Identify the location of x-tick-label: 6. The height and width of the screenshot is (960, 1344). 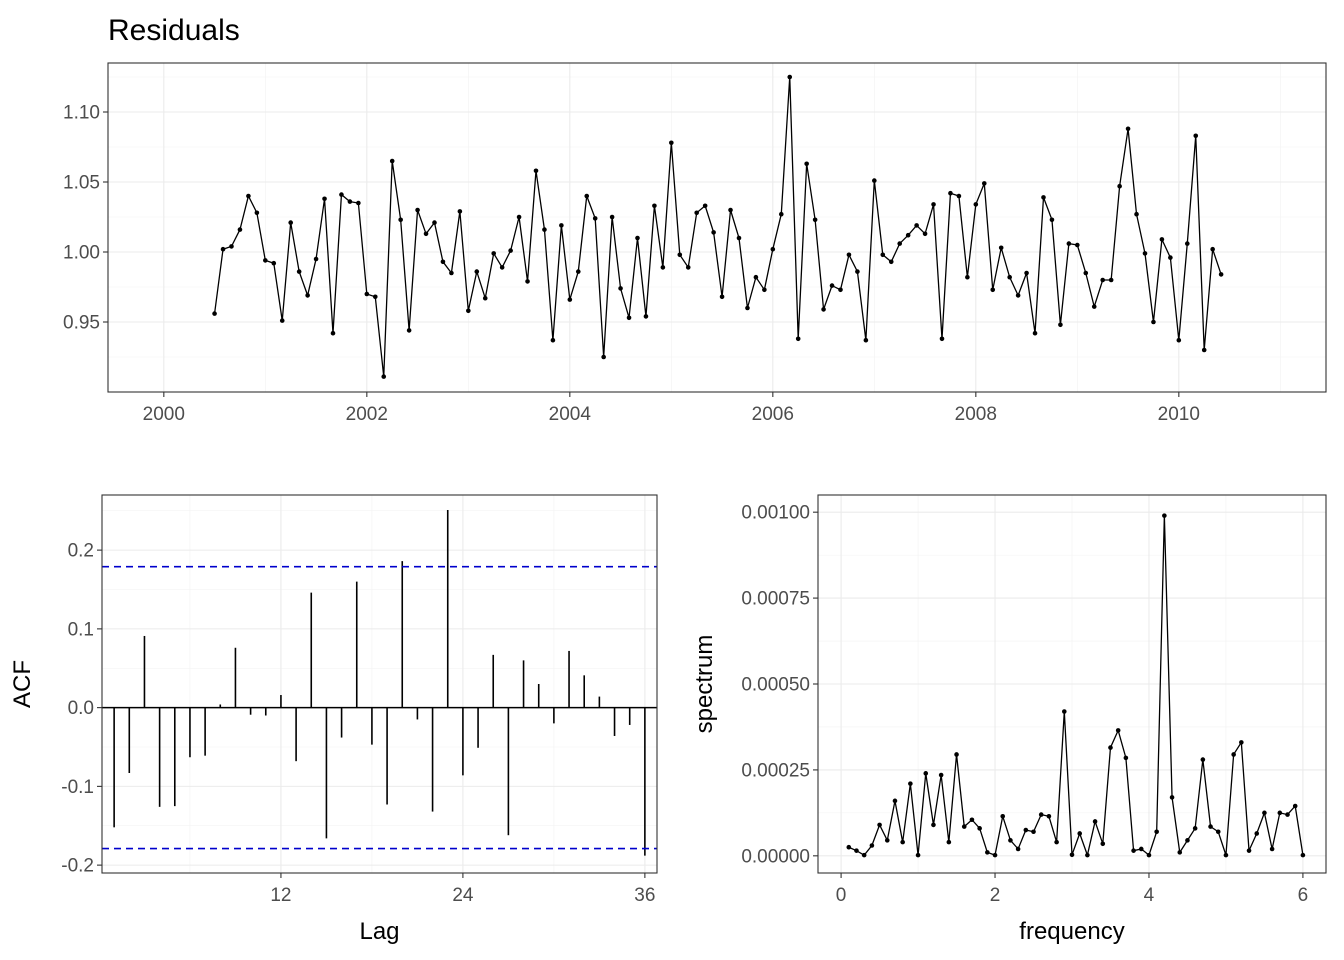
(1303, 895).